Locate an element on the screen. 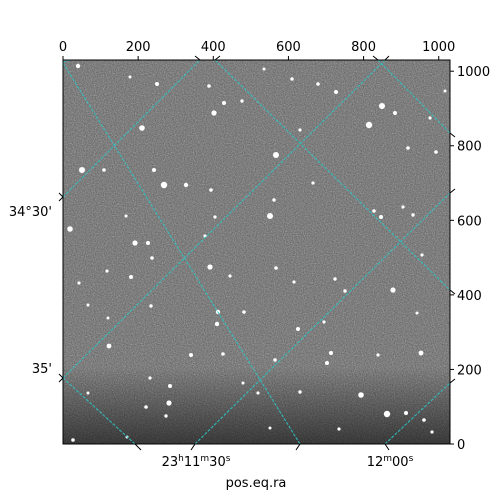 Image resolution: width=500 pixels, height=500 pixels. x-axis-title: pos.eq.ra is located at coordinates (256, 483).